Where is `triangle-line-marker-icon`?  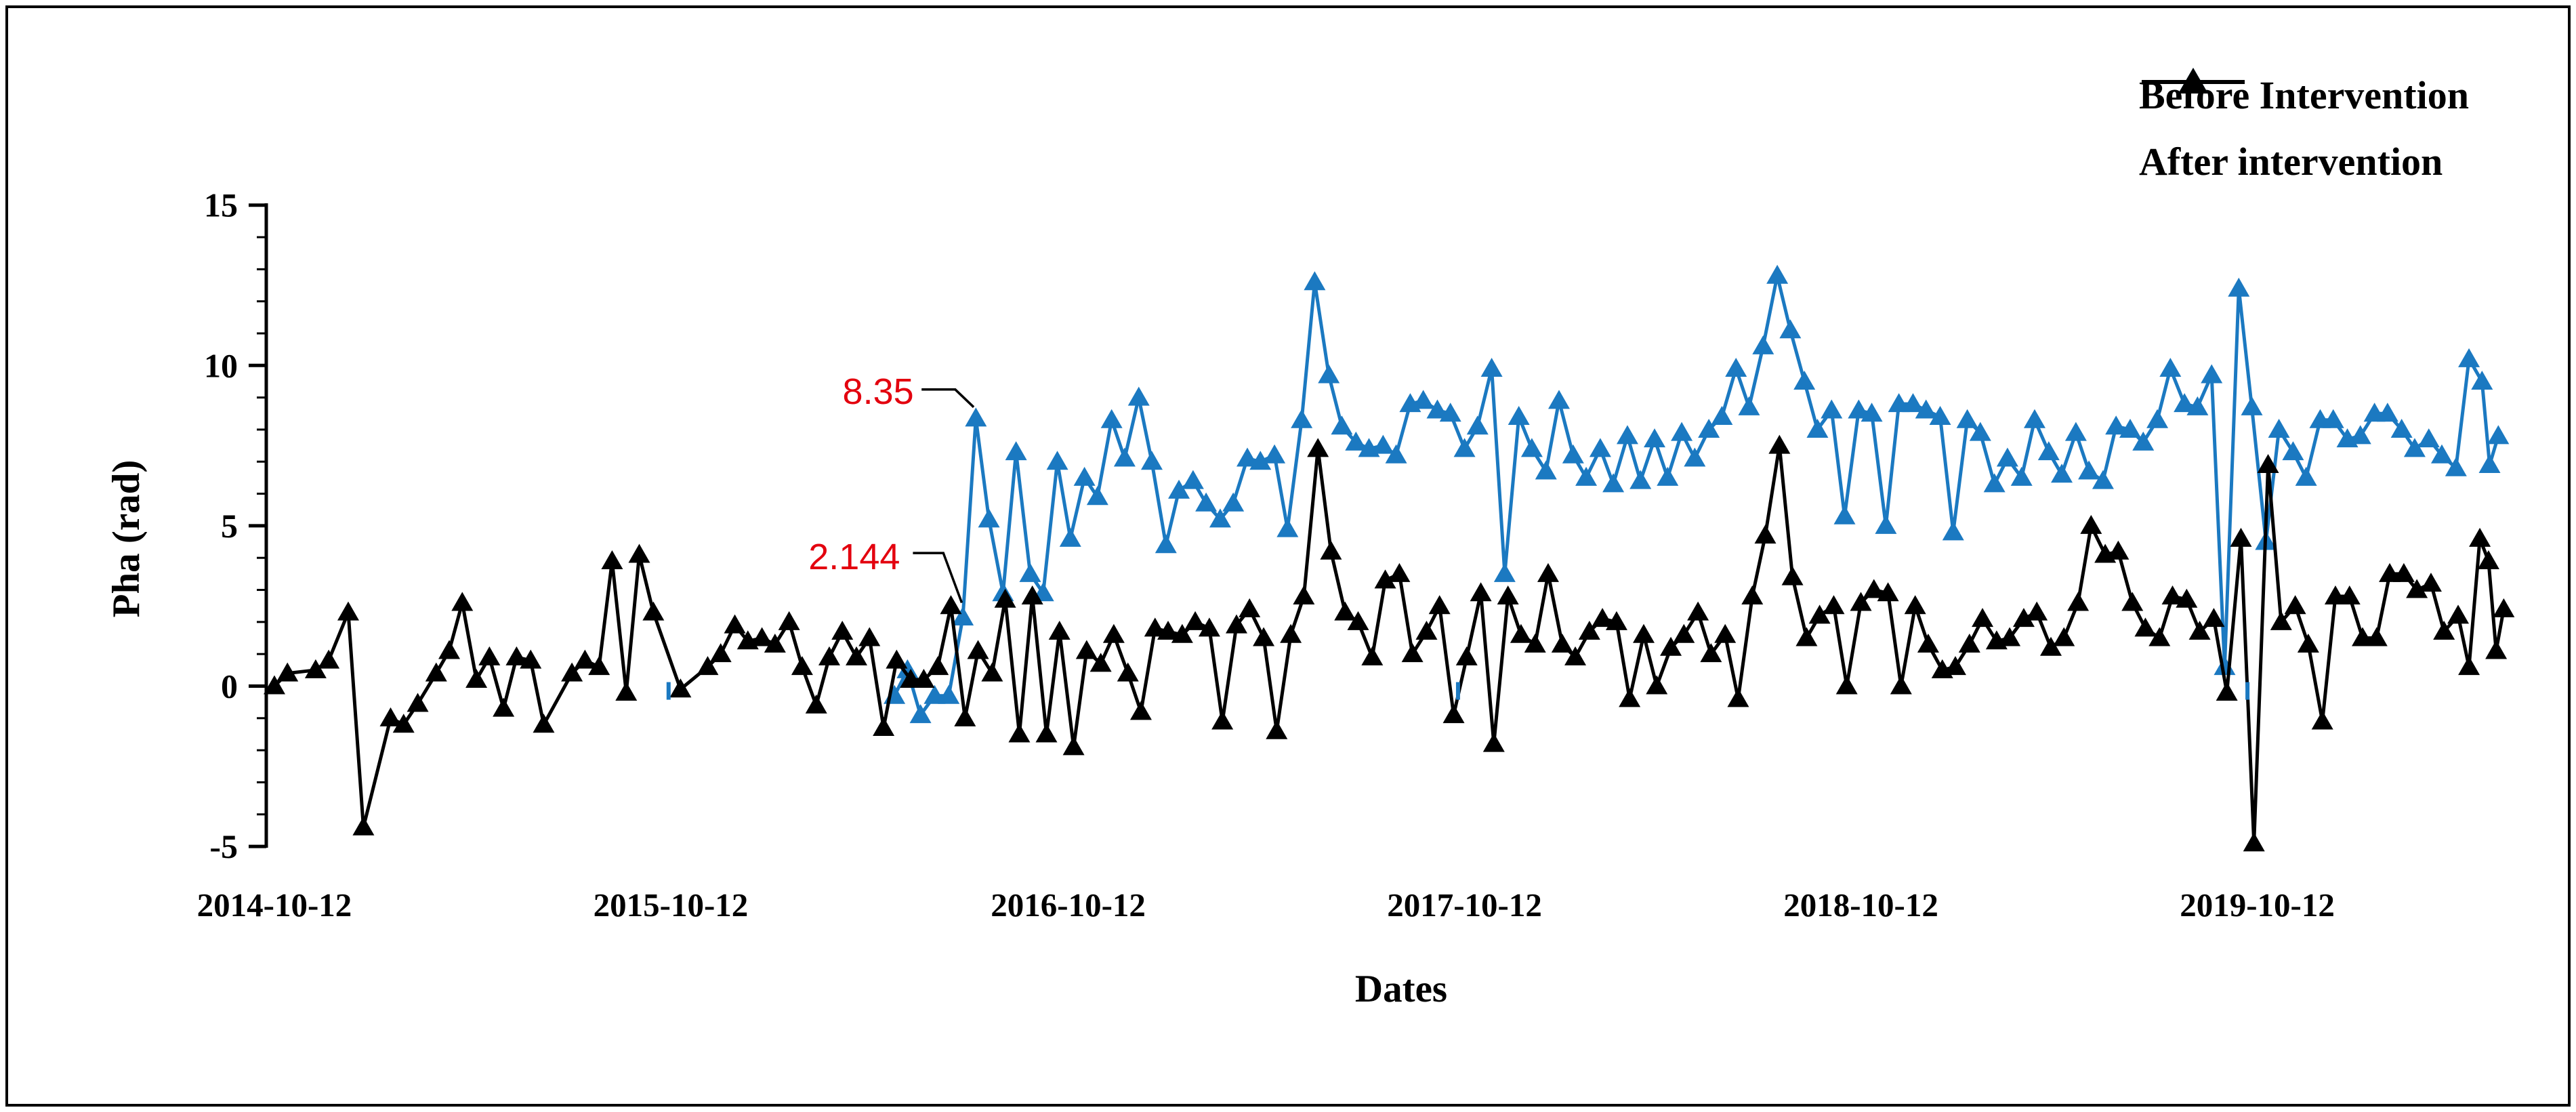
triangle-line-marker-icon is located at coordinates (2193, 81).